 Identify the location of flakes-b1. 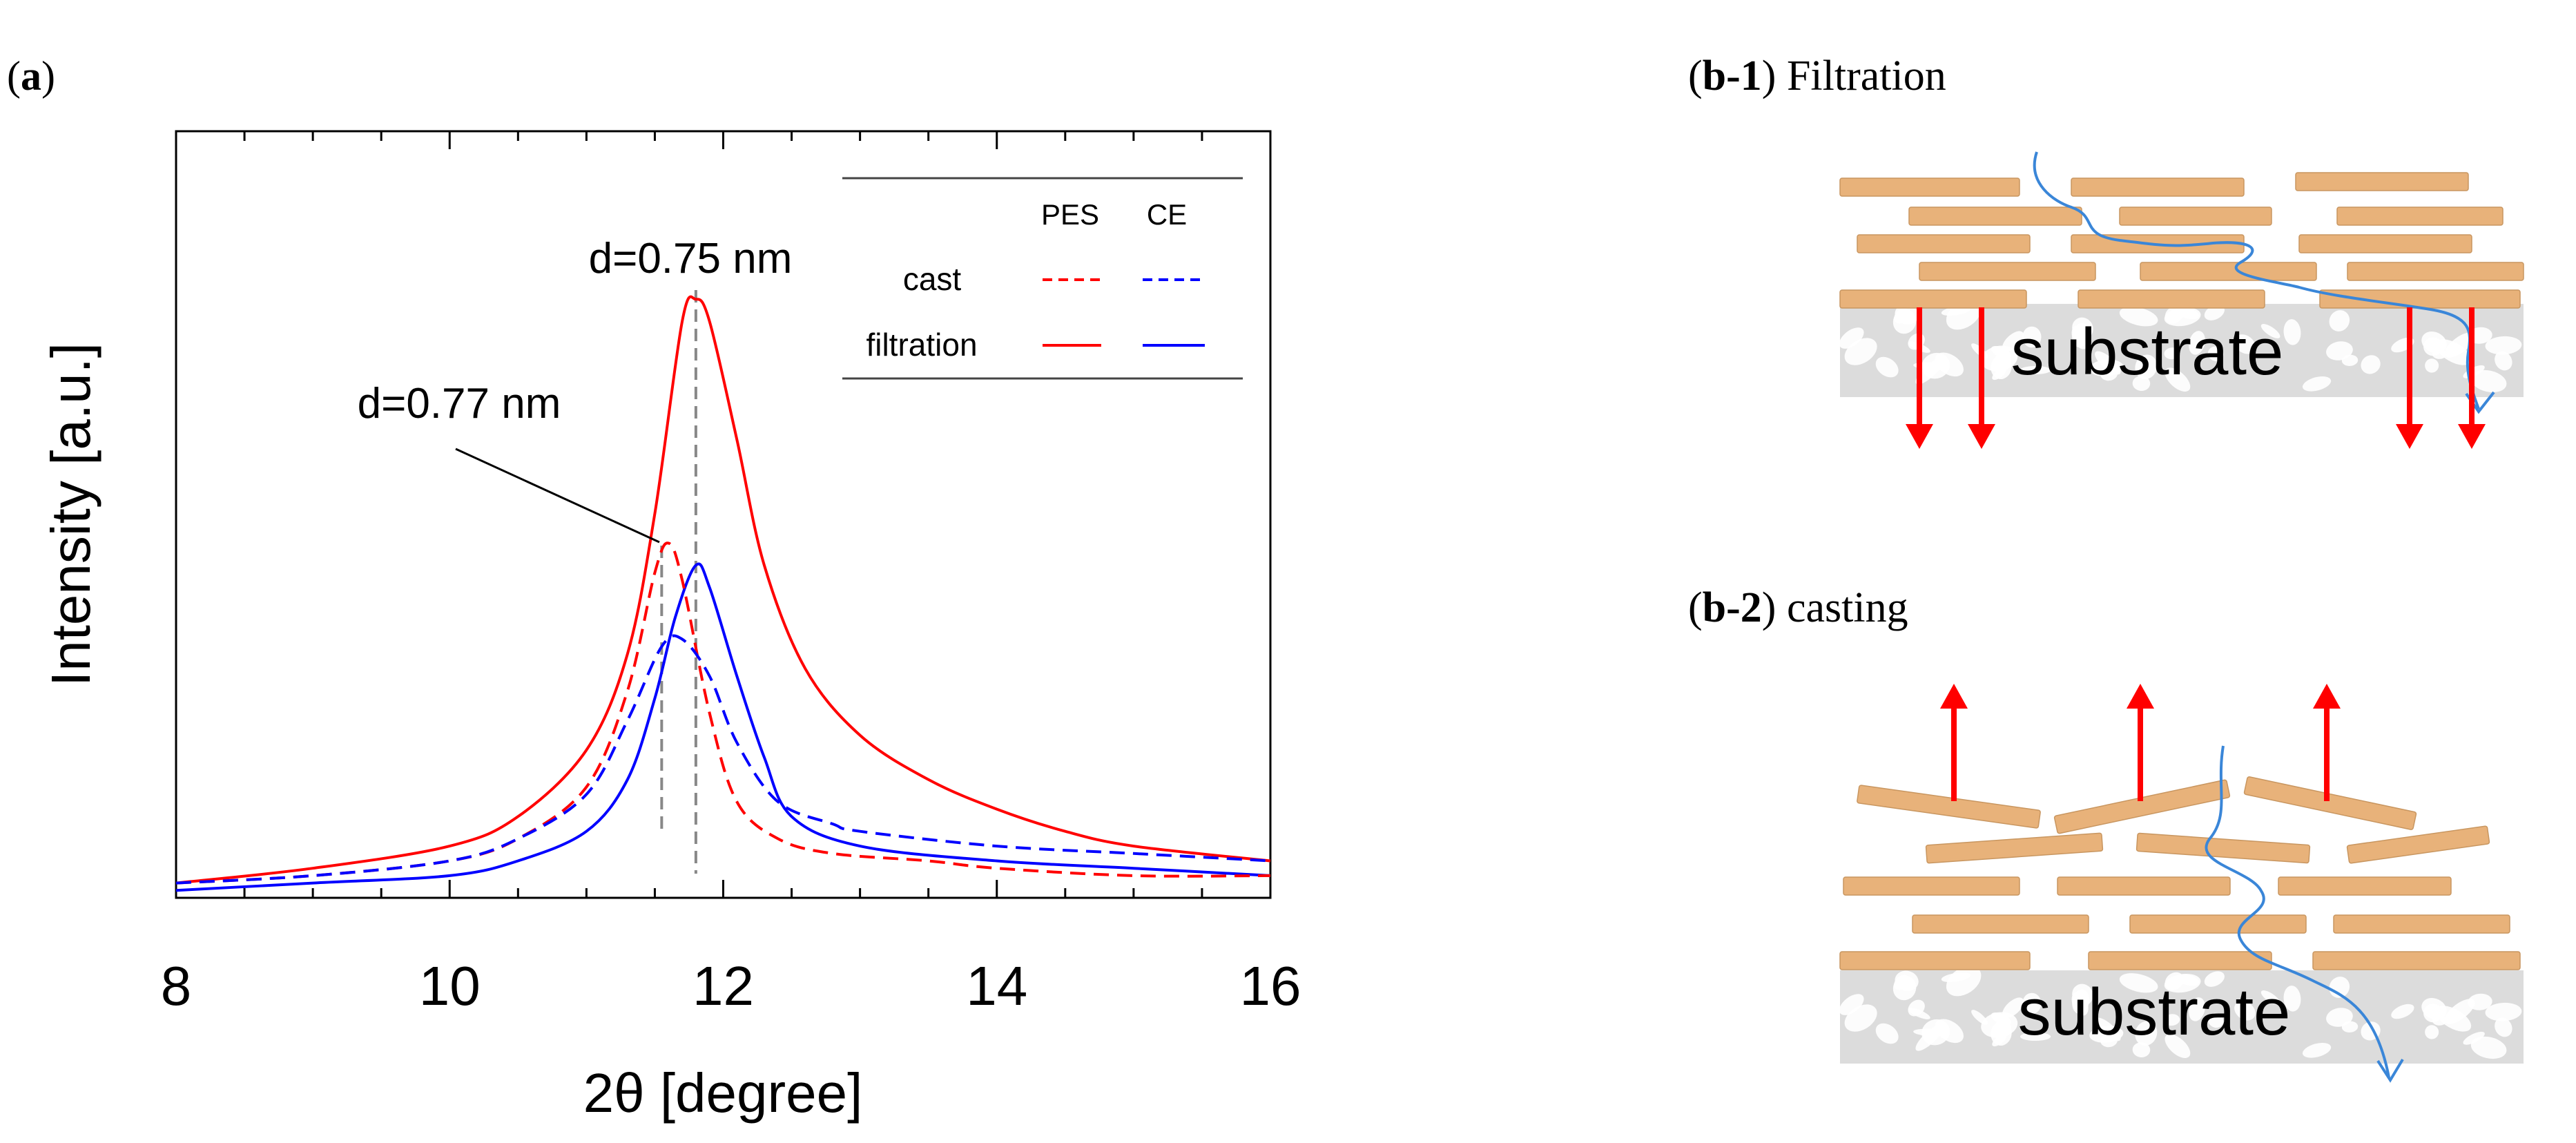
(2181, 240).